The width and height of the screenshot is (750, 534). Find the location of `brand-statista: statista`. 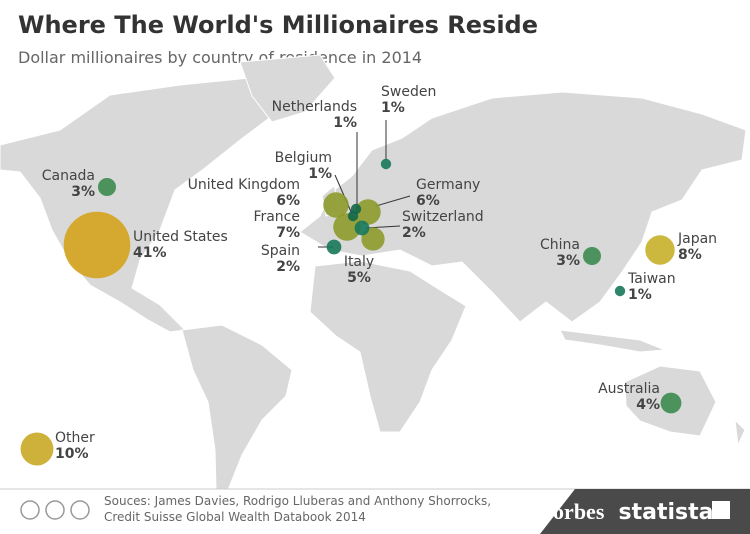

brand-statista: statista is located at coordinates (666, 512).